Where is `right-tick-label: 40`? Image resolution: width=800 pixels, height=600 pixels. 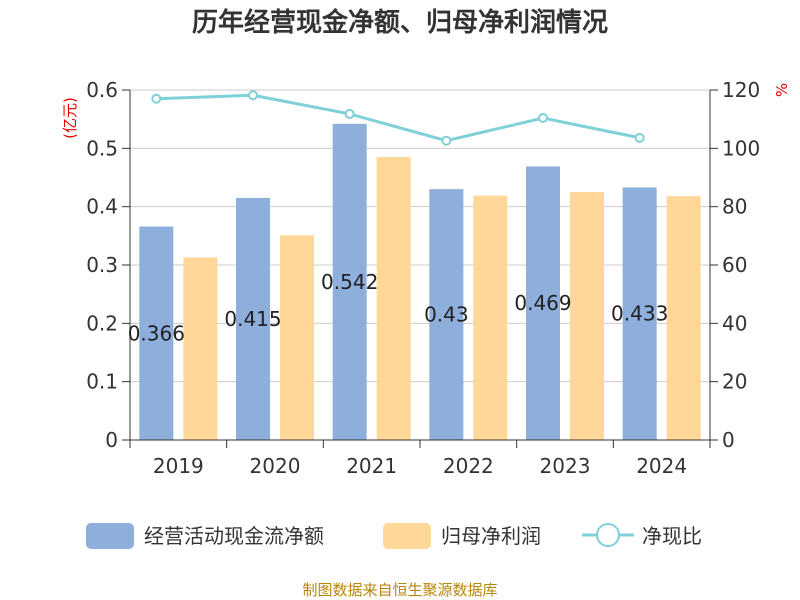 right-tick-label: 40 is located at coordinates (734, 323).